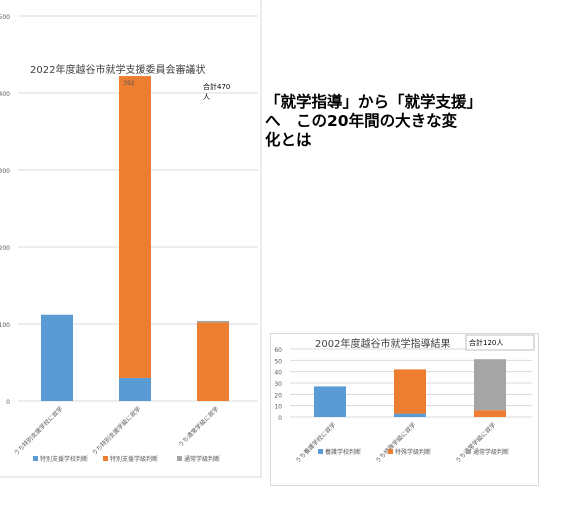  What do you see at coordinates (361, 121) in the screenshot?
I see `heading-line-2: へ この20年間の大きな変` at bounding box center [361, 121].